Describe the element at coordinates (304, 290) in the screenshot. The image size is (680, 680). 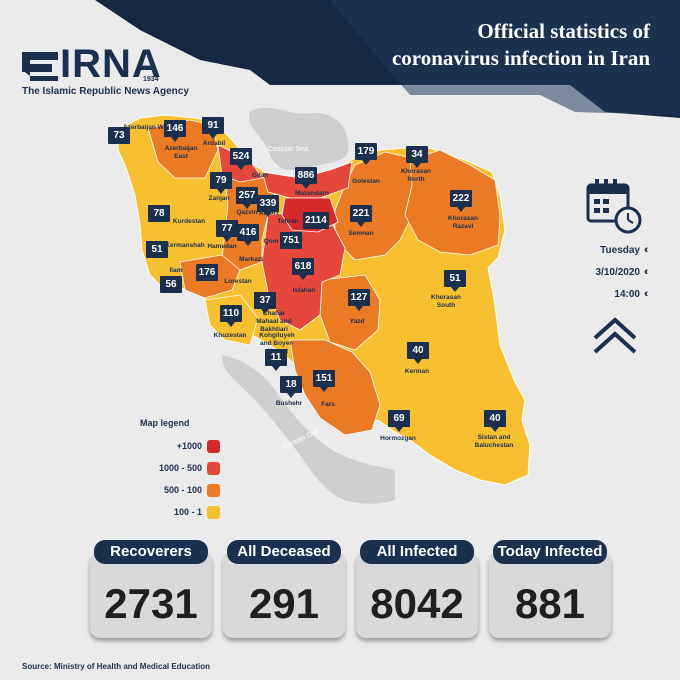
I see `province-name: Isfahan` at that location.